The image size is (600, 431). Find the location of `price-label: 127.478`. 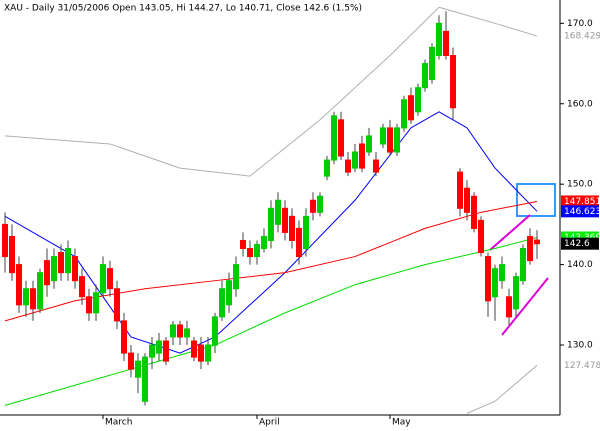

price-label: 127.478 is located at coordinates (582, 366).